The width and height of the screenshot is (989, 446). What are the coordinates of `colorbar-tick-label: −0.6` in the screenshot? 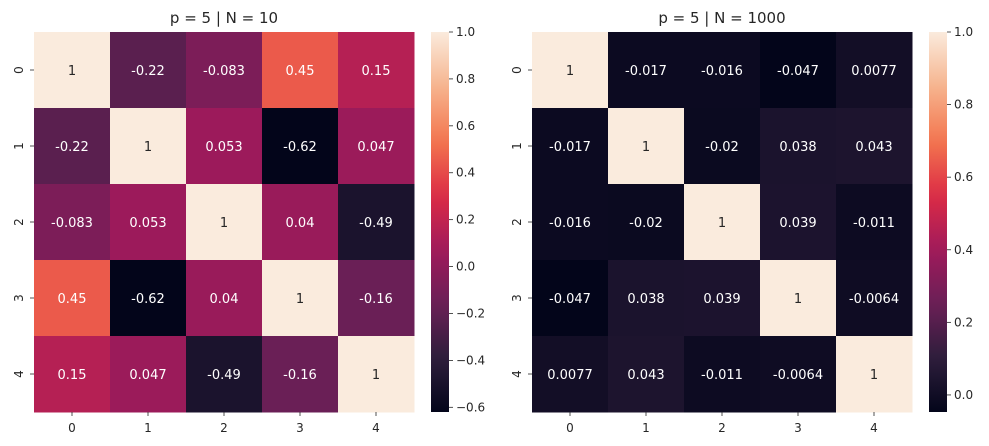 It's located at (470, 407).